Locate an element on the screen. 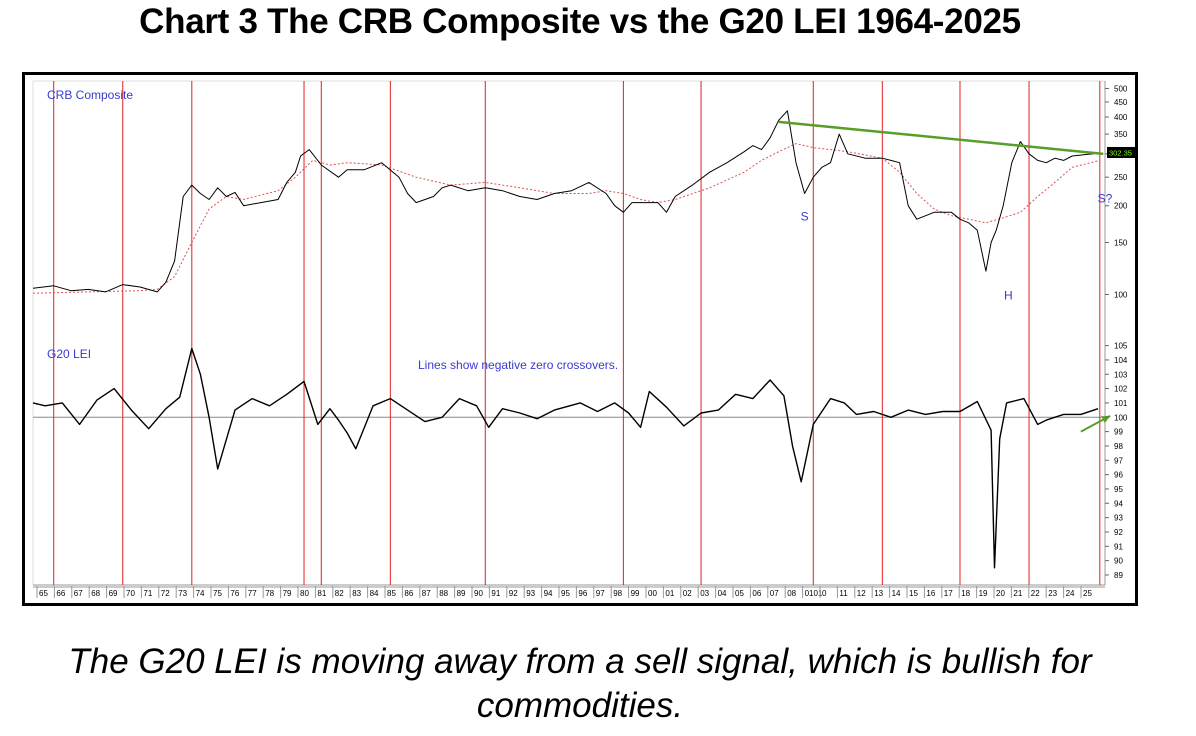 The height and width of the screenshot is (736, 1196). x-tick-label-48: 13 is located at coordinates (878, 593).